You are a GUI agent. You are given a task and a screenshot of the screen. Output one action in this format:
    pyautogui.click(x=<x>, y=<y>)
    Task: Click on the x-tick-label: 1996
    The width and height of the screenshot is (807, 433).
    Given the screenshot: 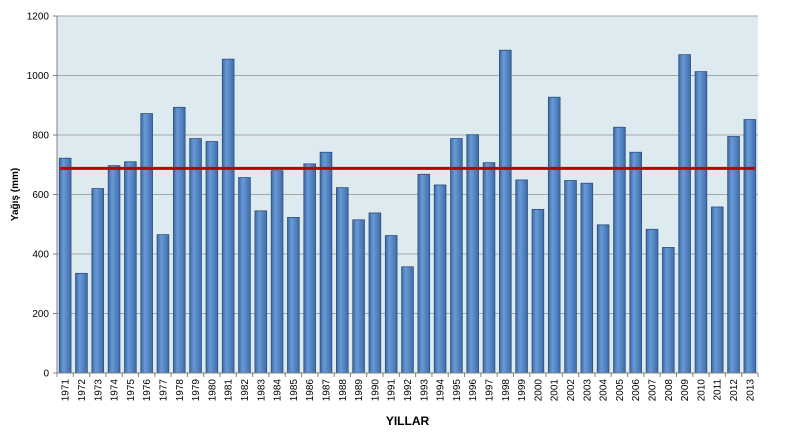 What is the action you would take?
    pyautogui.click(x=473, y=390)
    